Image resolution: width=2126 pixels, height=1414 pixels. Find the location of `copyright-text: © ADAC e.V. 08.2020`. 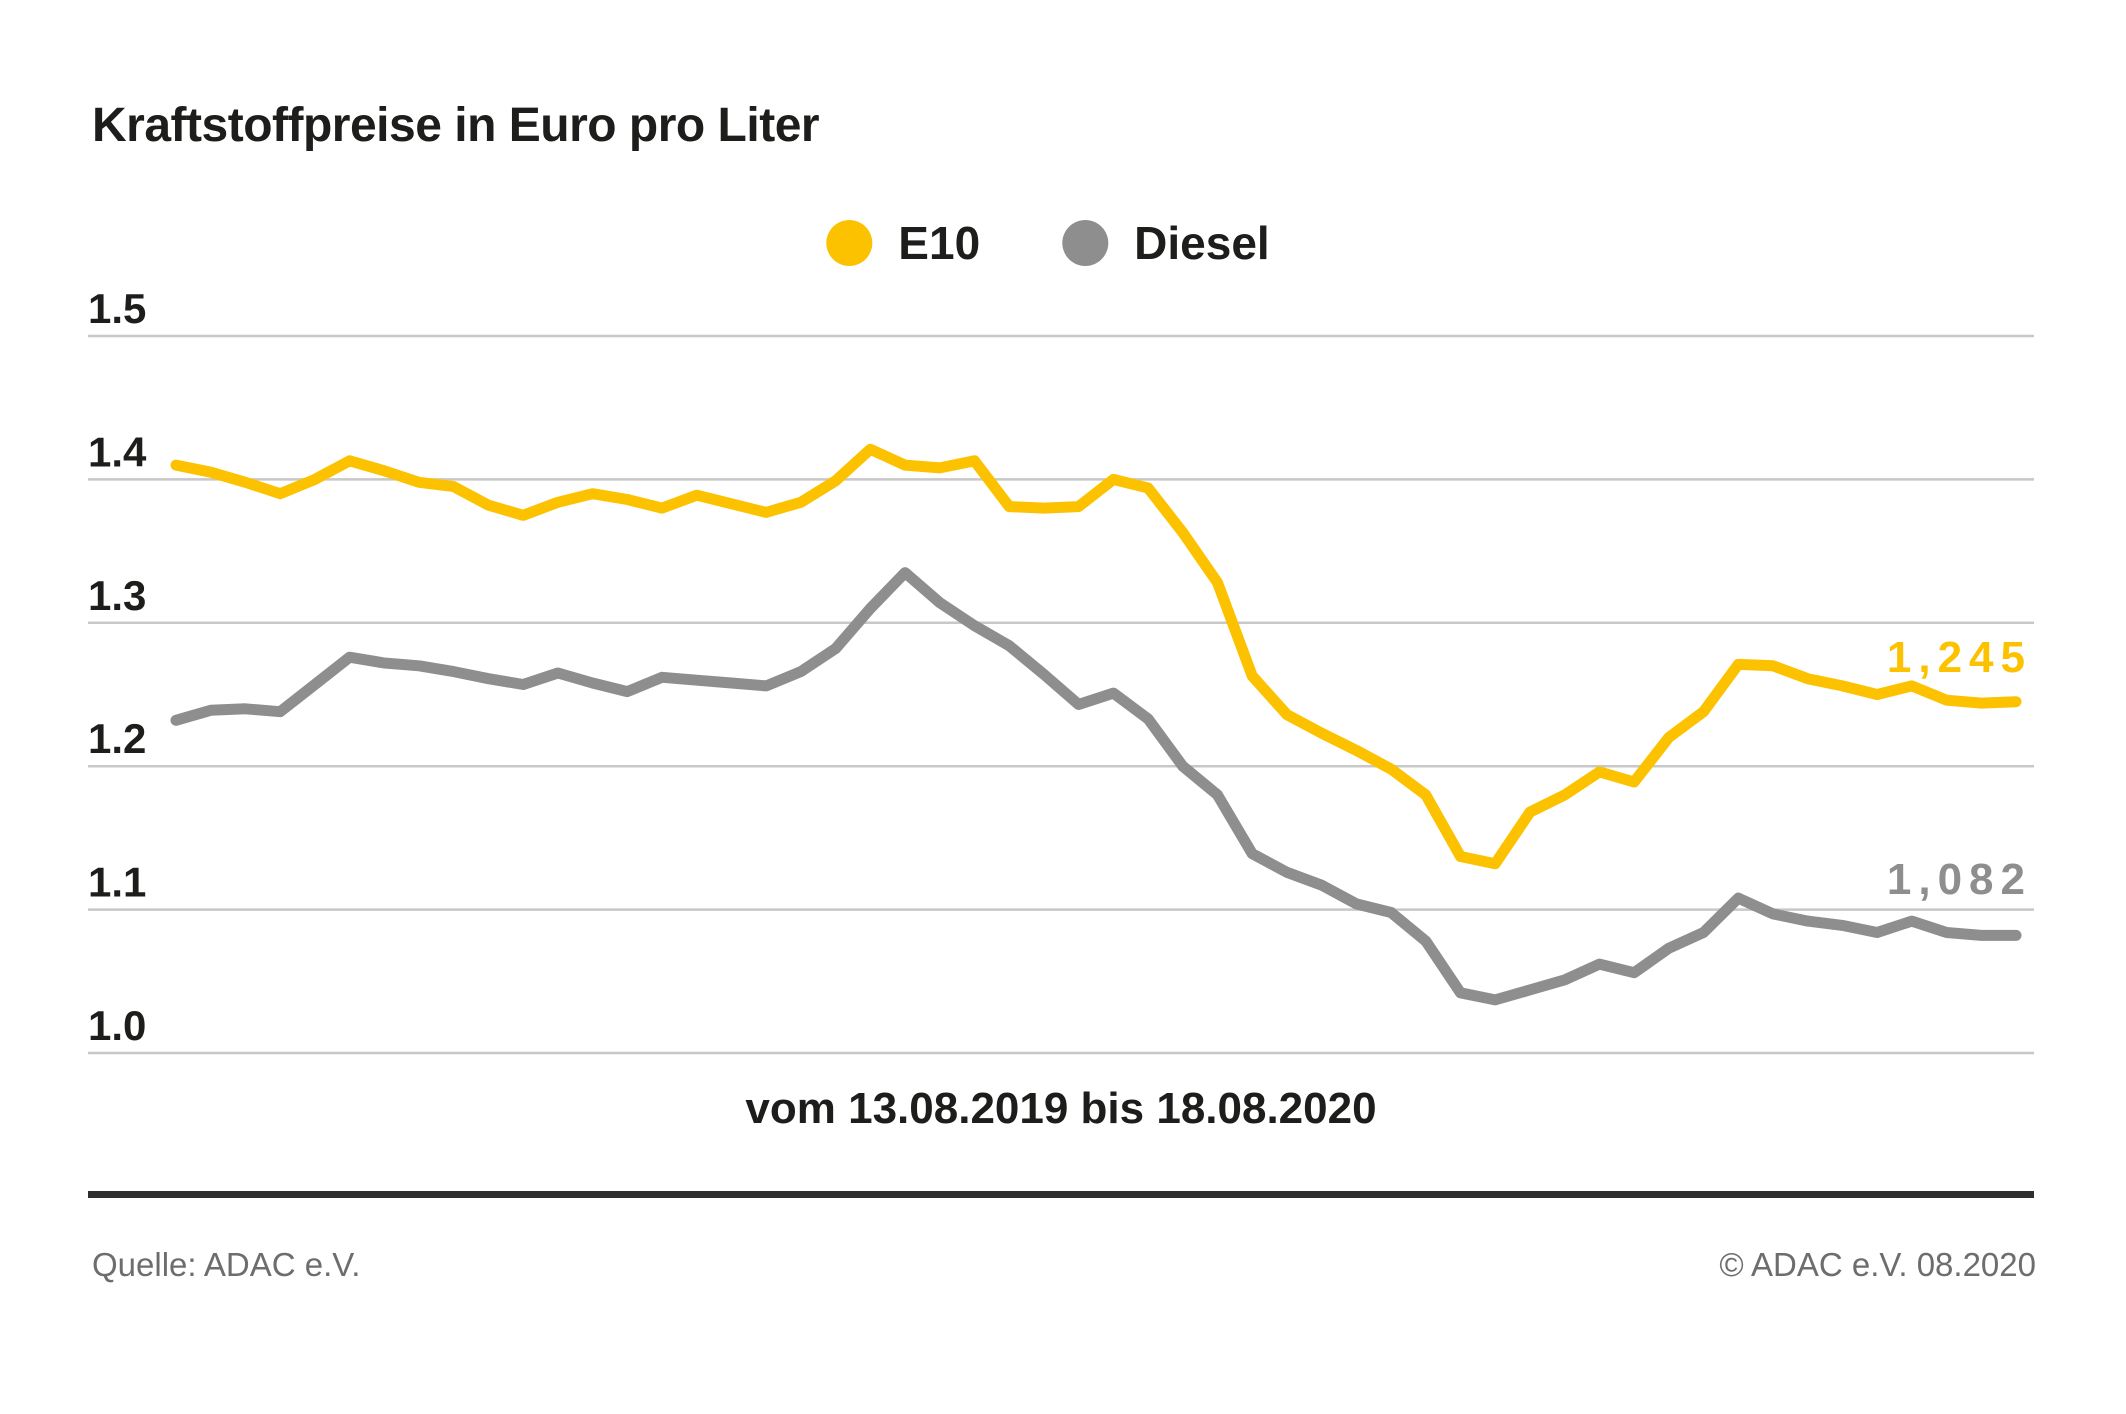

copyright-text: © ADAC e.V. 08.2020 is located at coordinates (1877, 1264).